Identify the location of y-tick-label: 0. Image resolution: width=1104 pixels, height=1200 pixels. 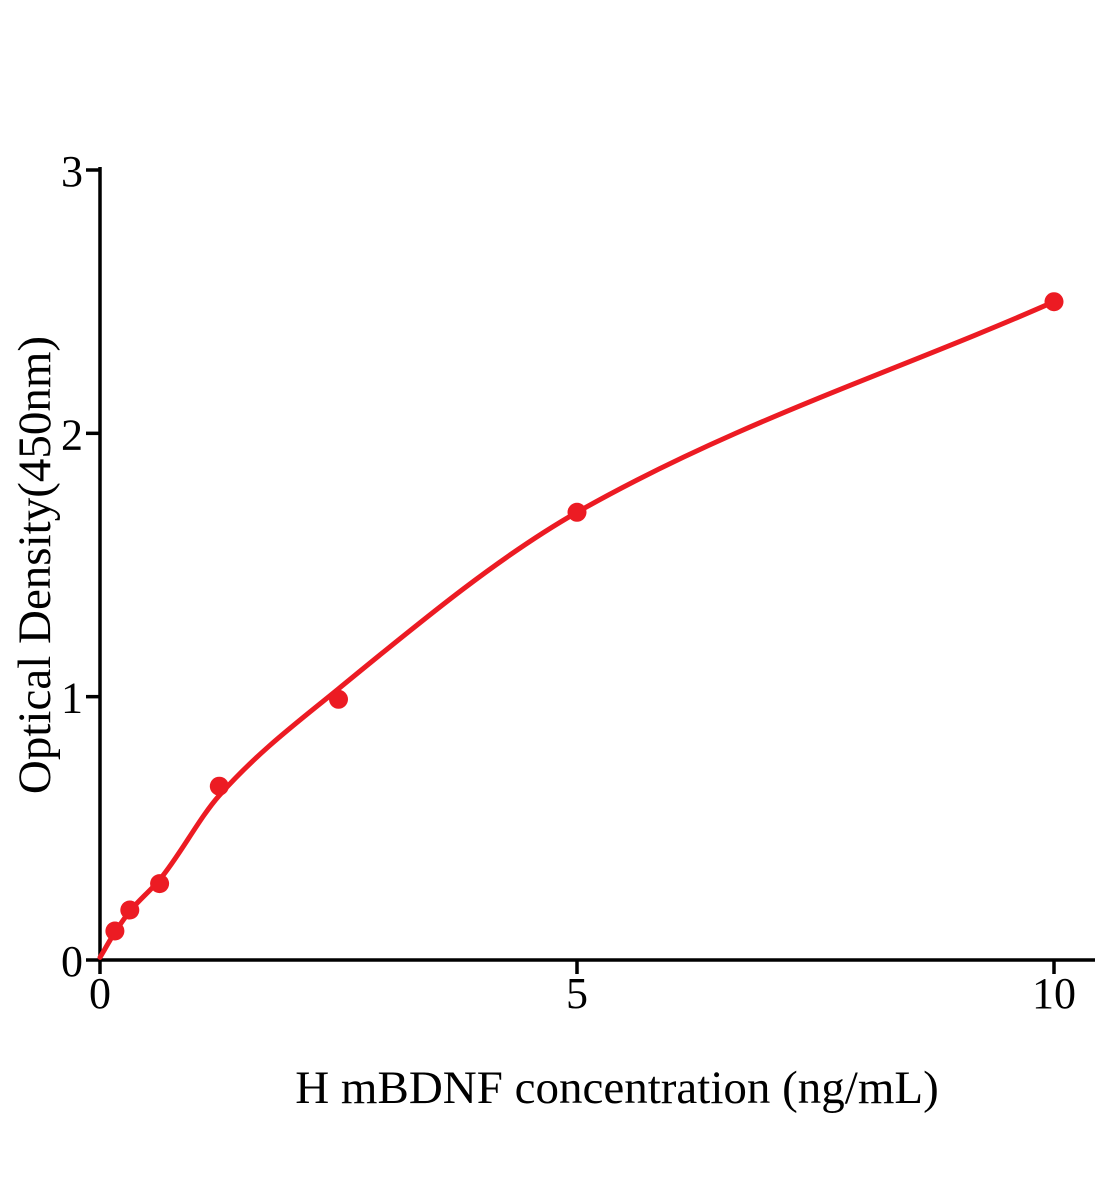
(72, 961).